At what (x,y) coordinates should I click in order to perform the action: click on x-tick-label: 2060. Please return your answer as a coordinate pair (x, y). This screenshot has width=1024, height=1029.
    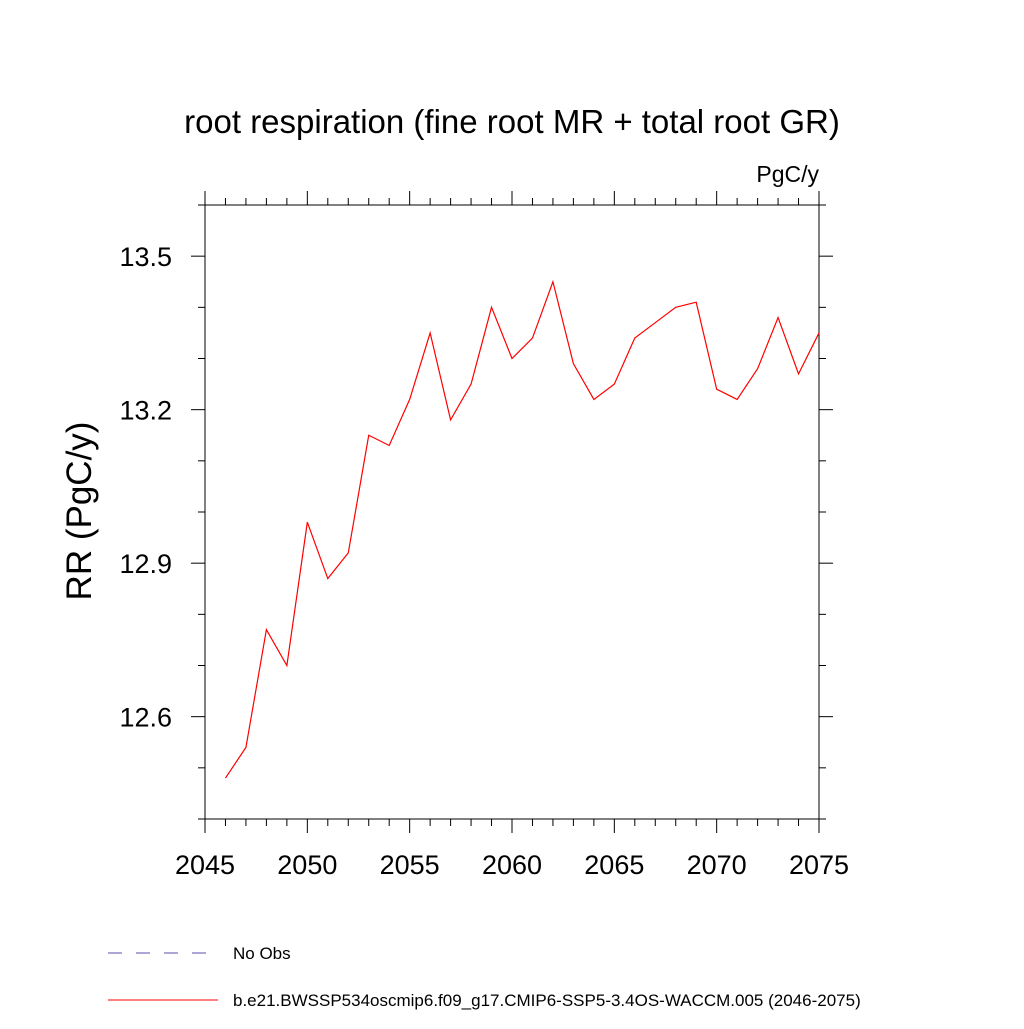
    Looking at the image, I should click on (512, 865).